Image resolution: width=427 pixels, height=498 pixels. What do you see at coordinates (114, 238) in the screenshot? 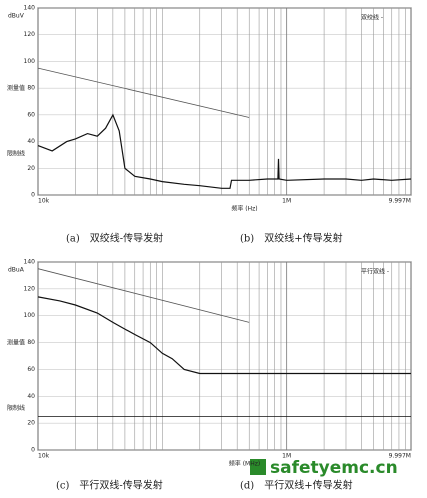
I see `caption: (a) 双绞线-传导发射` at bounding box center [114, 238].